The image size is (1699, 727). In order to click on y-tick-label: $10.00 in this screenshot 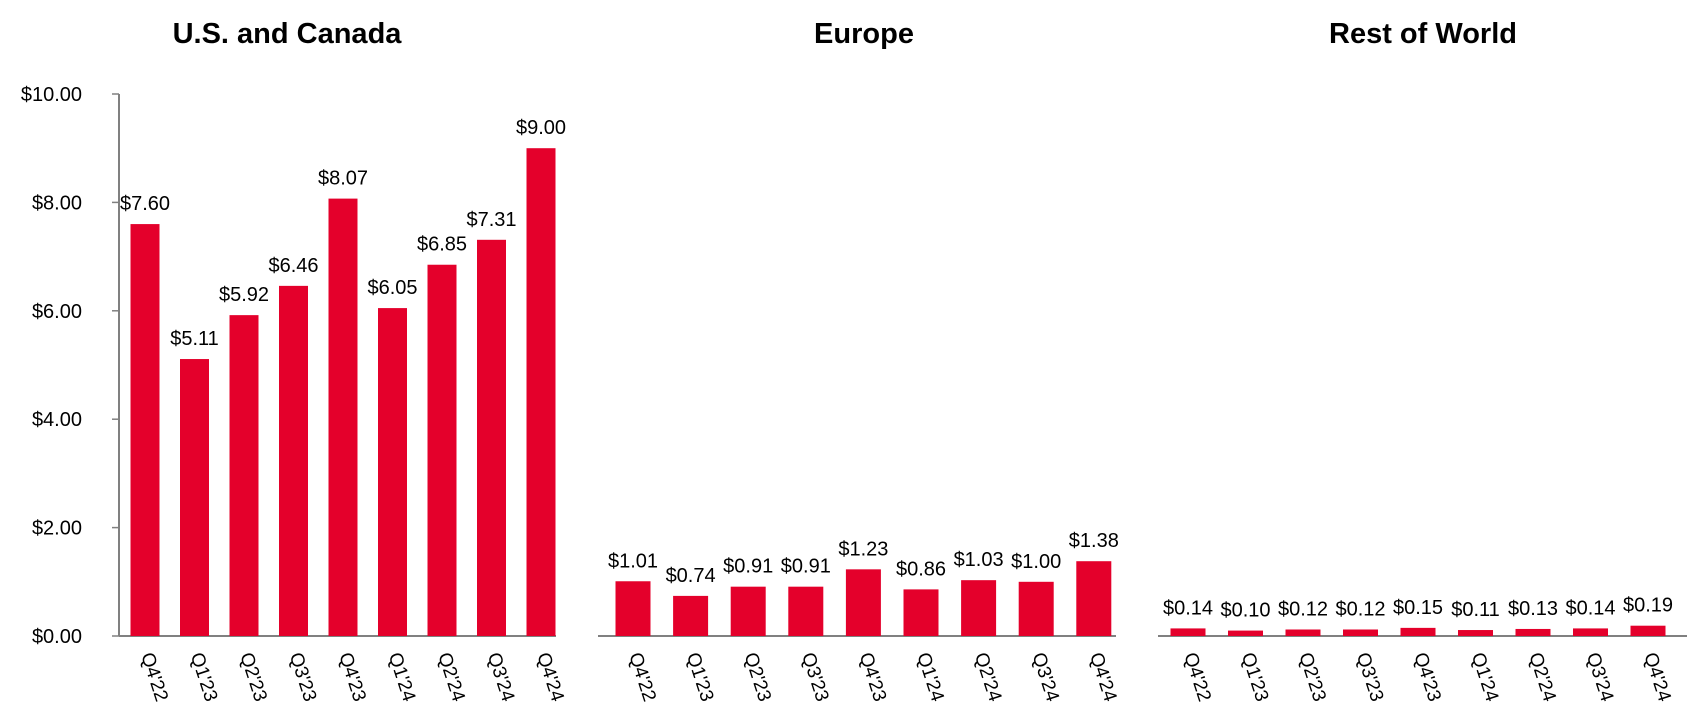, I will do `click(51, 95)`.